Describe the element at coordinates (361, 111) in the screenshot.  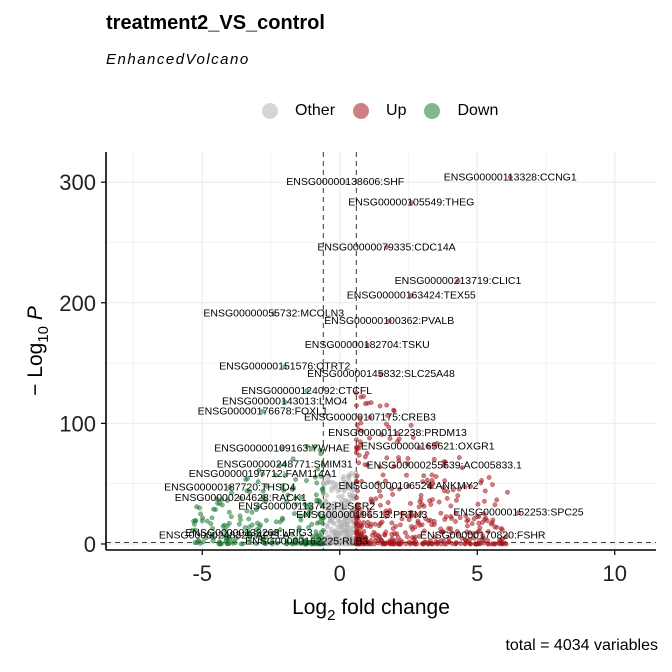
I see `legend-dot-up` at that location.